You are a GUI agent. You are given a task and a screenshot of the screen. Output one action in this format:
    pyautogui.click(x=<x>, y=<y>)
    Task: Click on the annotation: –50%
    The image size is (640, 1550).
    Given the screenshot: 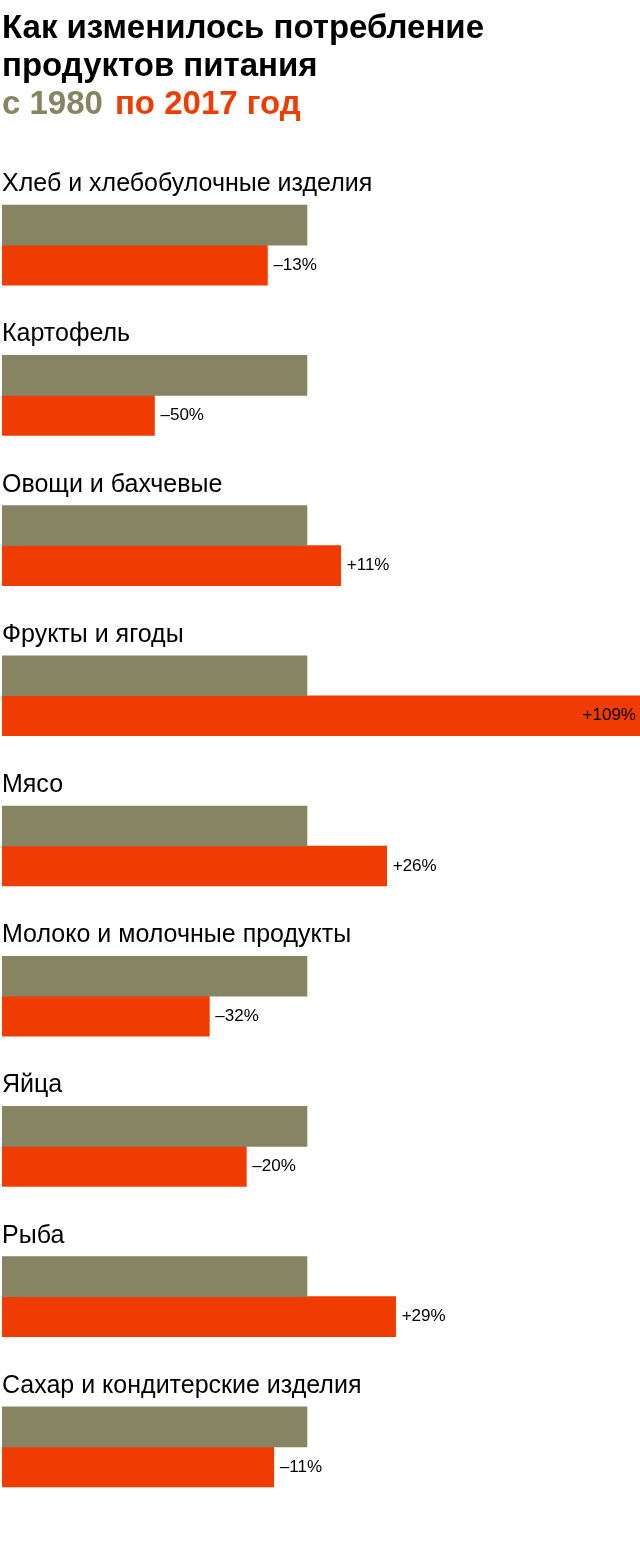 What is the action you would take?
    pyautogui.click(x=182, y=415)
    